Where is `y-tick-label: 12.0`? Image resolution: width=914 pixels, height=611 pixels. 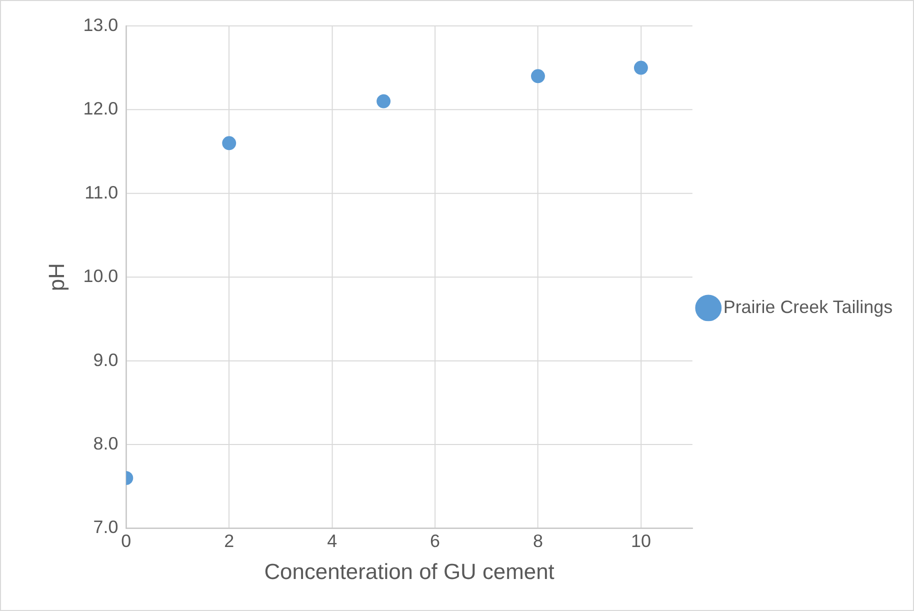
y-tick-label: 12.0 is located at coordinates (100, 108).